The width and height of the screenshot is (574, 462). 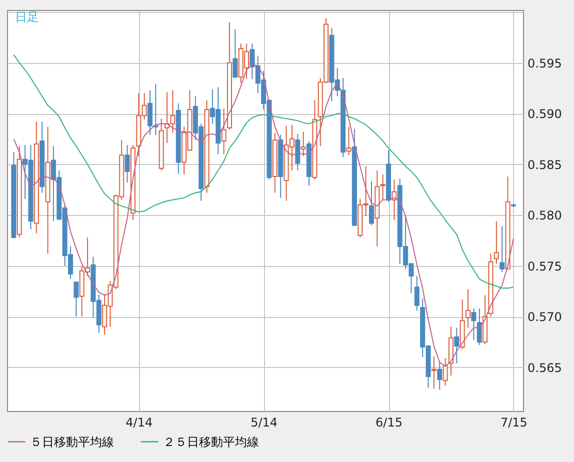 What do you see at coordinates (545, 215) in the screenshot?
I see `y-tick-label: 0.580` at bounding box center [545, 215].